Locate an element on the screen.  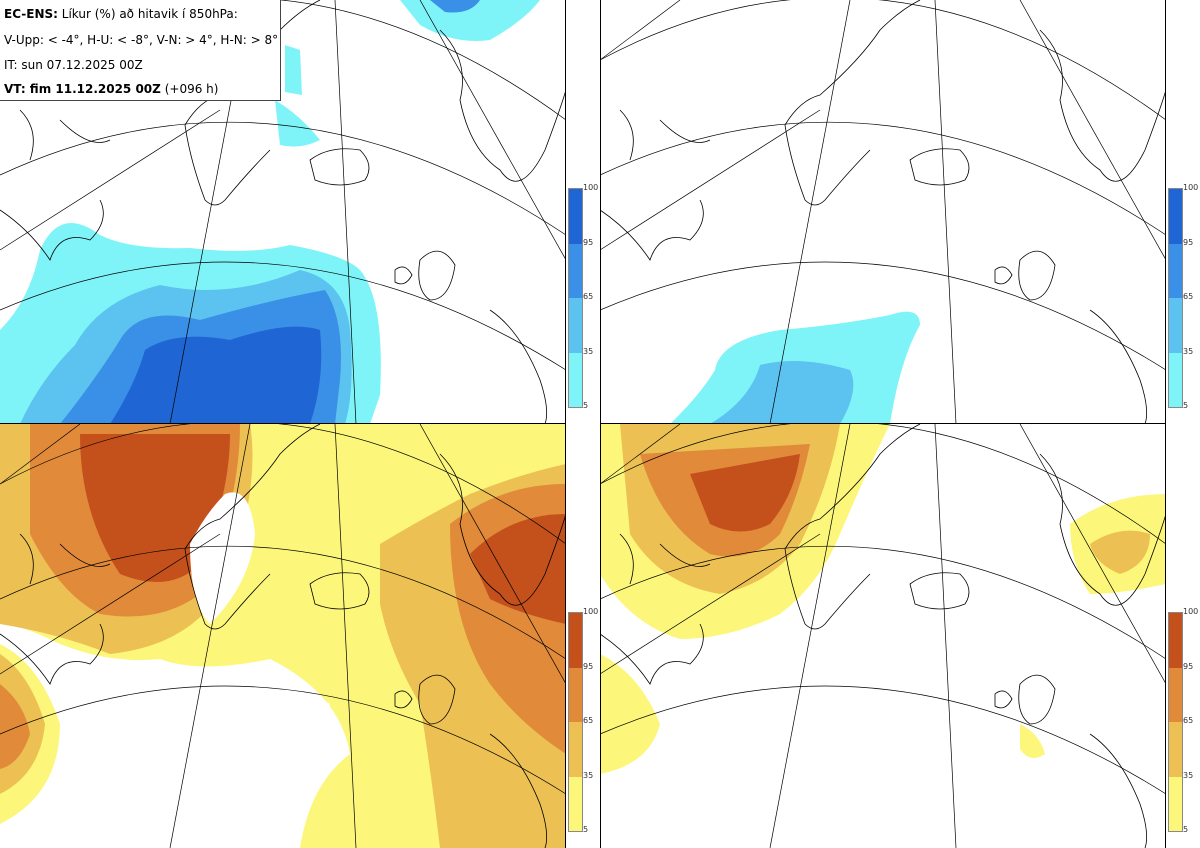
prob-5-35-west is located at coordinates (630, 714).